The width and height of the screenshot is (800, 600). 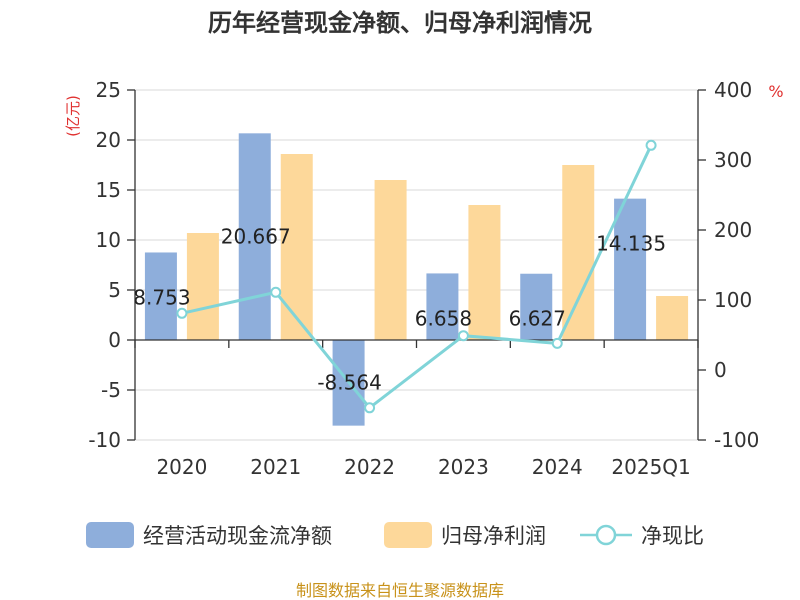 What do you see at coordinates (733, 90) in the screenshot?
I see `right-tick-label: 400` at bounding box center [733, 90].